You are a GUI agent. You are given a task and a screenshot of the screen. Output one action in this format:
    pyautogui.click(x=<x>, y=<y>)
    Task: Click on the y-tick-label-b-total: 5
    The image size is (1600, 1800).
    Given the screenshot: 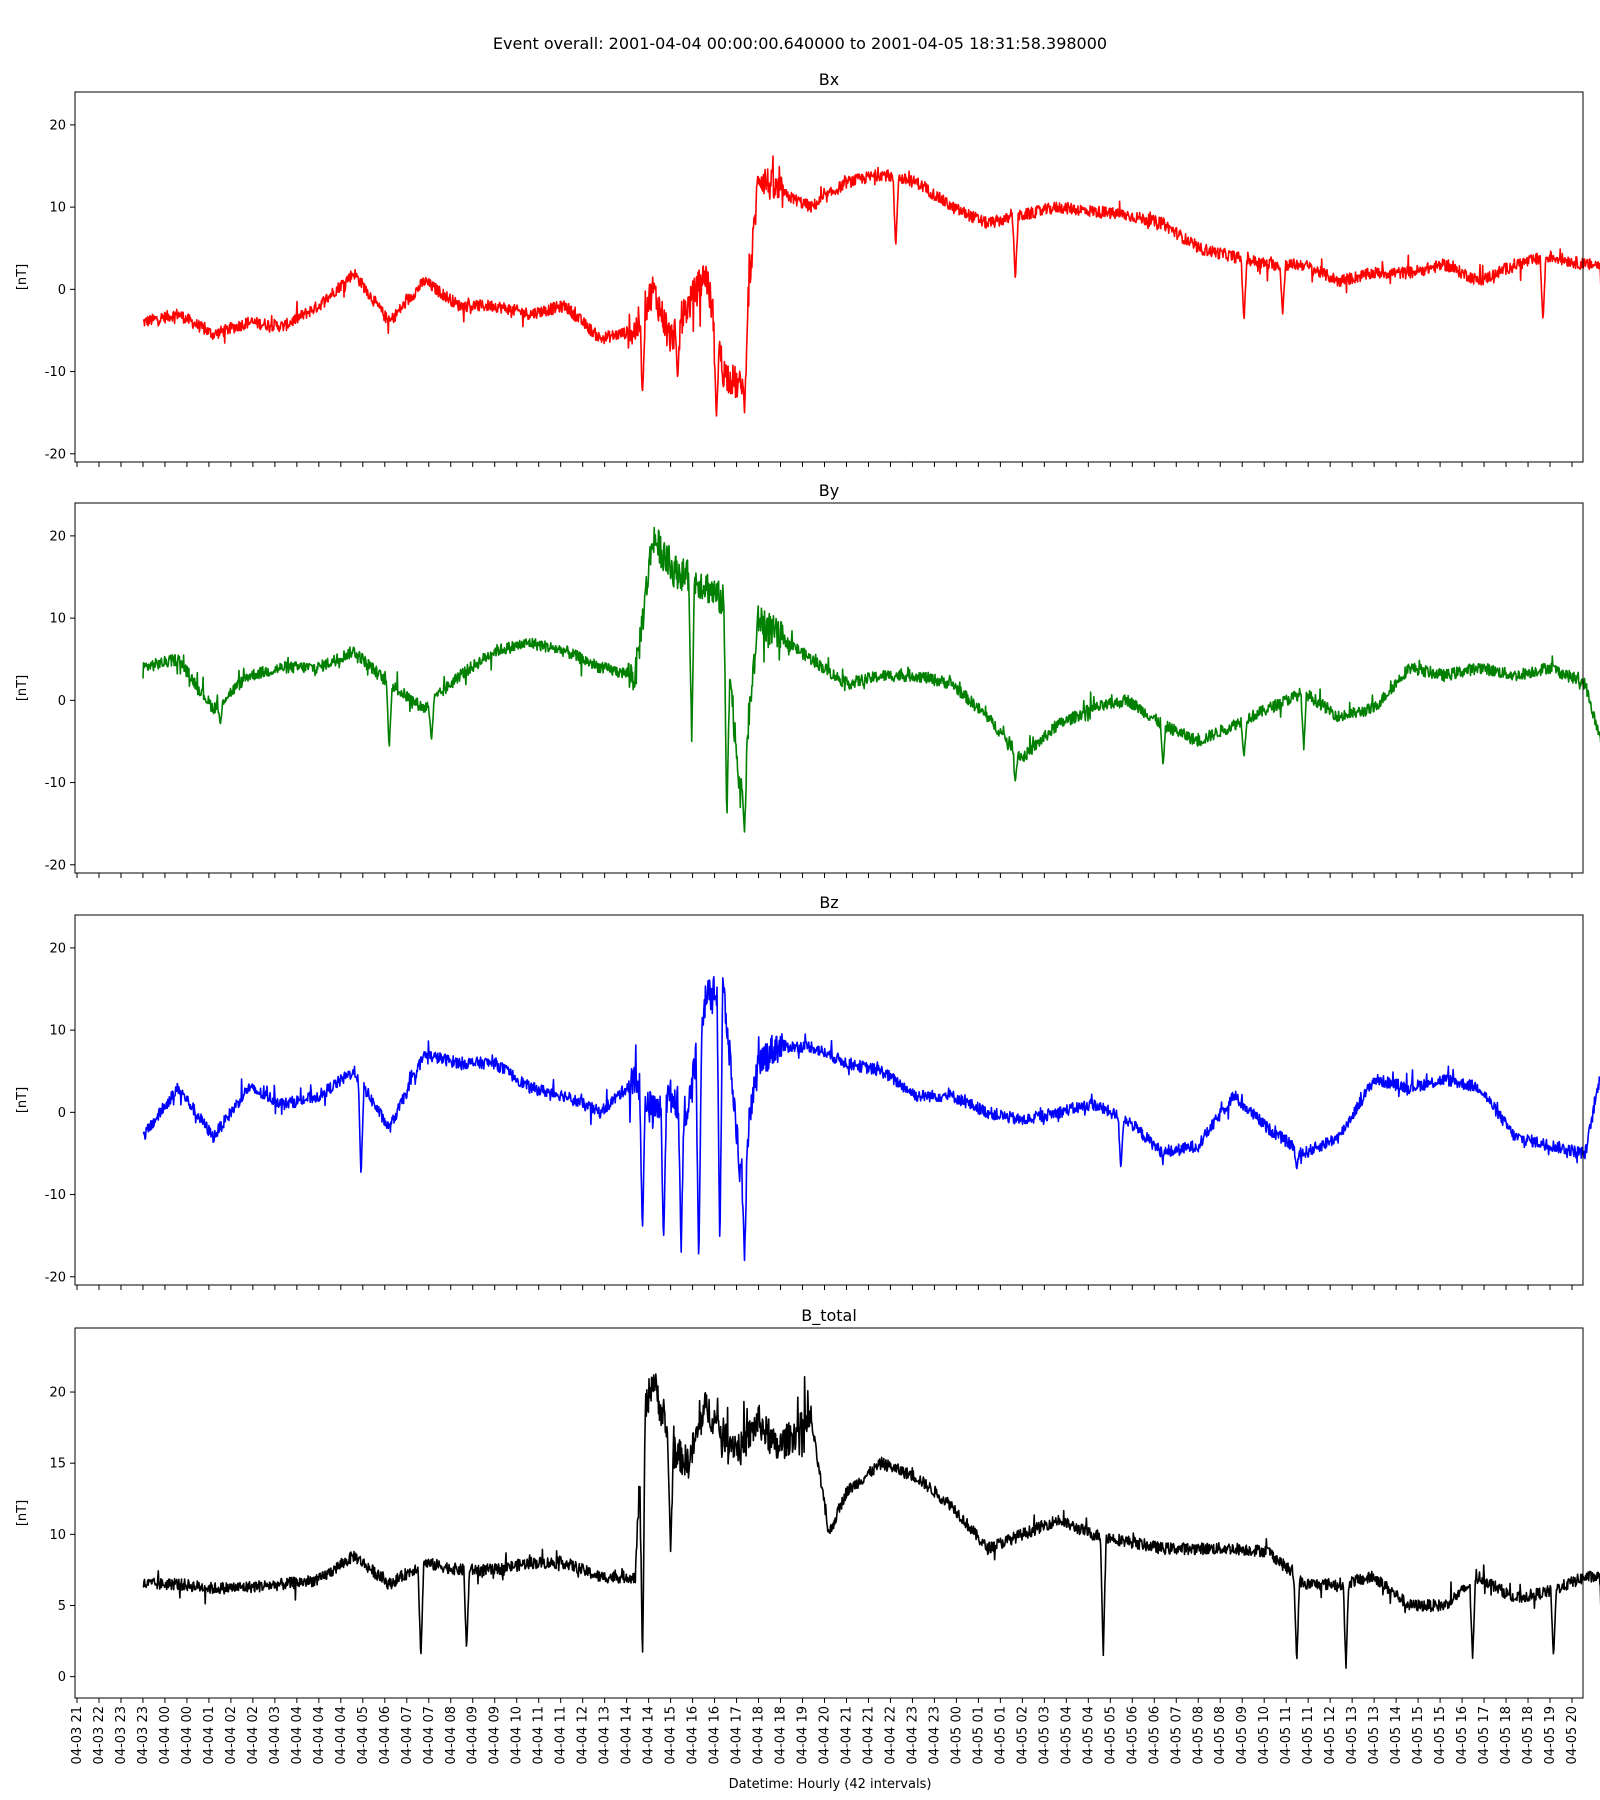 What is the action you would take?
    pyautogui.click(x=62, y=1606)
    